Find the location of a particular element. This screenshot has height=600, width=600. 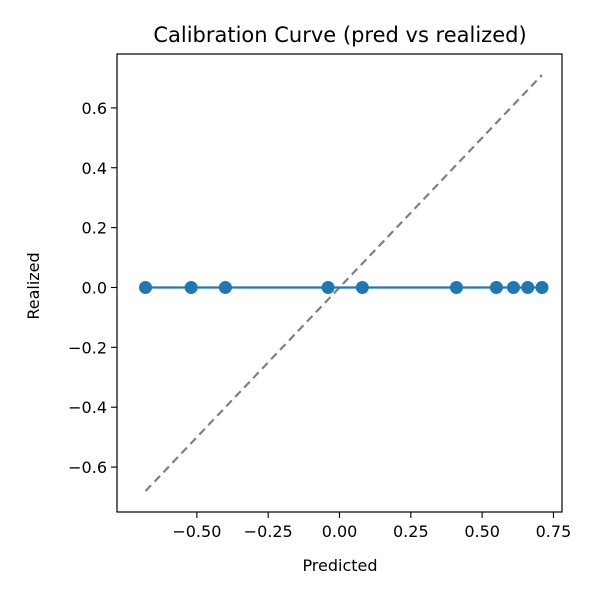

y-tick-label: 0.0 is located at coordinates (94, 287).